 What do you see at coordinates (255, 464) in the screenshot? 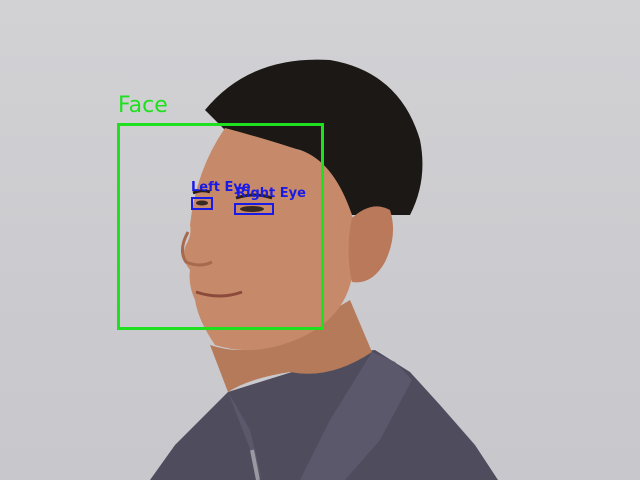
I see `shirt-zipper` at bounding box center [255, 464].